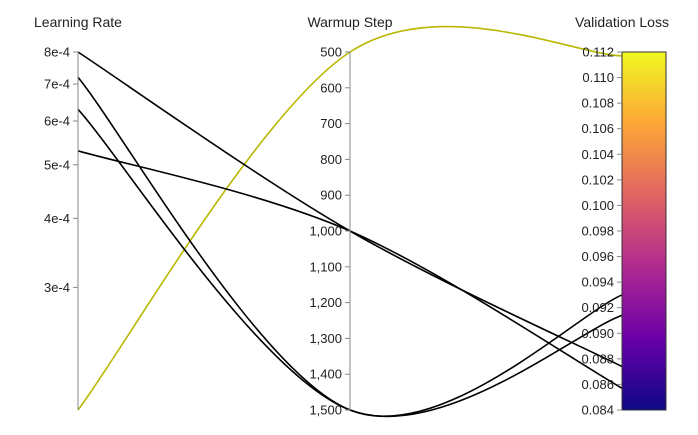 The image size is (698, 435). I want to click on tick-label: 0.096, so click(597, 256).